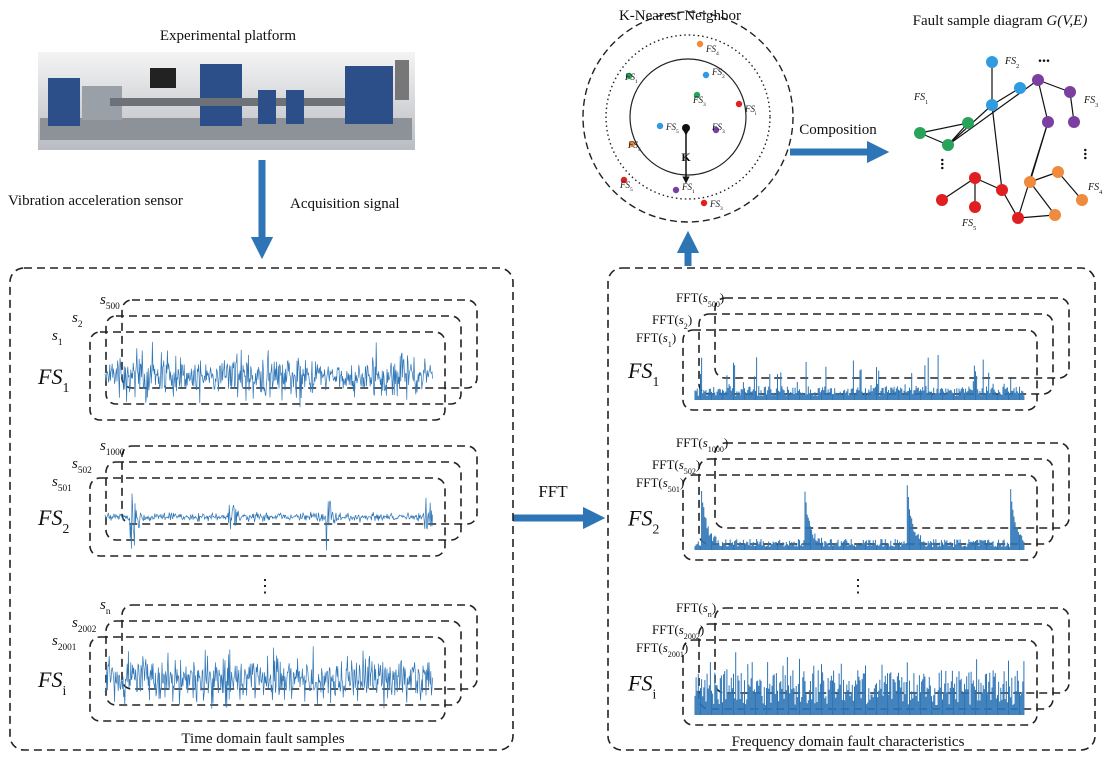 Image resolution: width=1104 pixels, height=758 pixels. What do you see at coordinates (980, 21) in the screenshot?
I see `graph-title-text: Fault sample diagram` at bounding box center [980, 21].